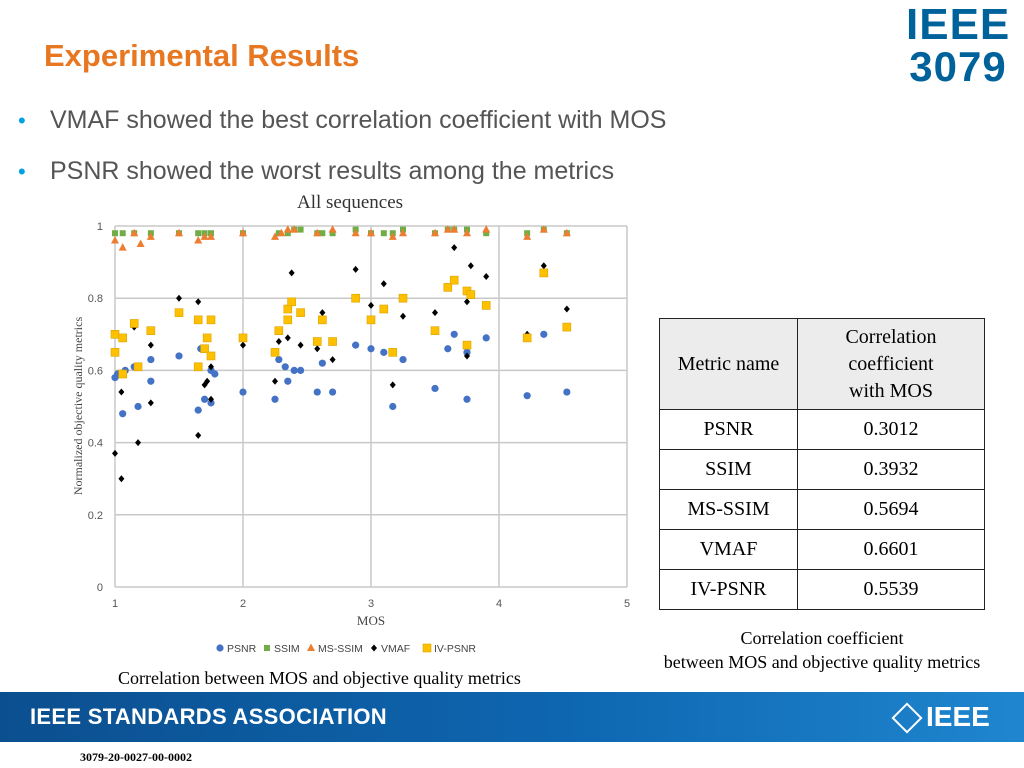  I want to click on table-row: IV-PSNR 0.5539, so click(822, 589).